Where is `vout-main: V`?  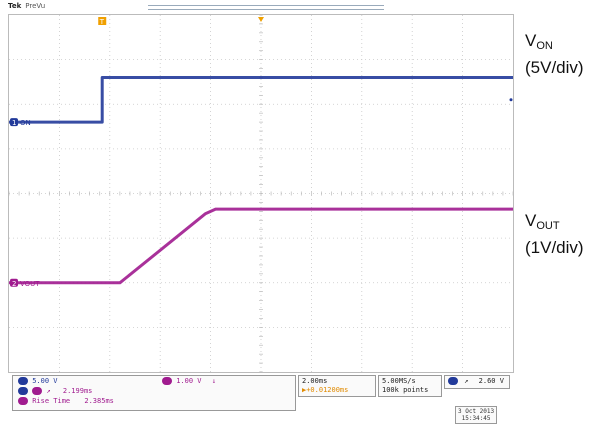 vout-main: V is located at coordinates (531, 220).